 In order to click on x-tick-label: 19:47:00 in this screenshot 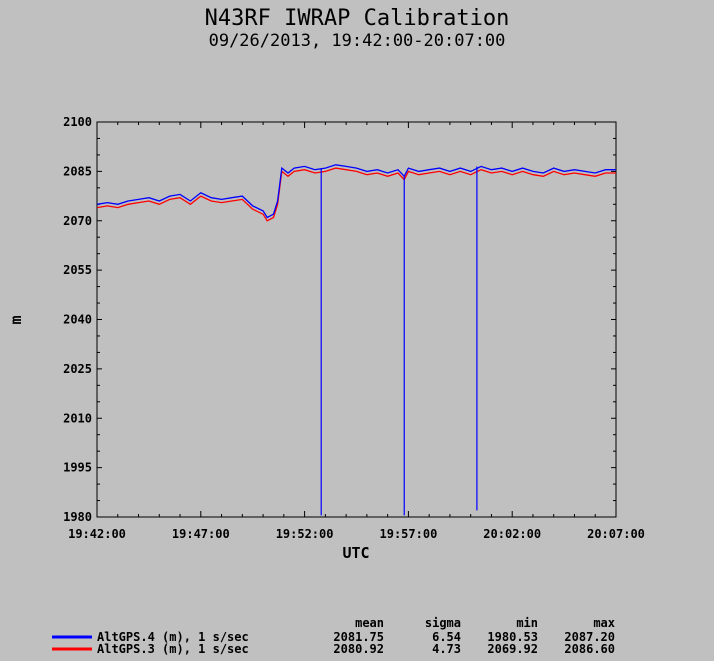, I will do `click(201, 534)`.